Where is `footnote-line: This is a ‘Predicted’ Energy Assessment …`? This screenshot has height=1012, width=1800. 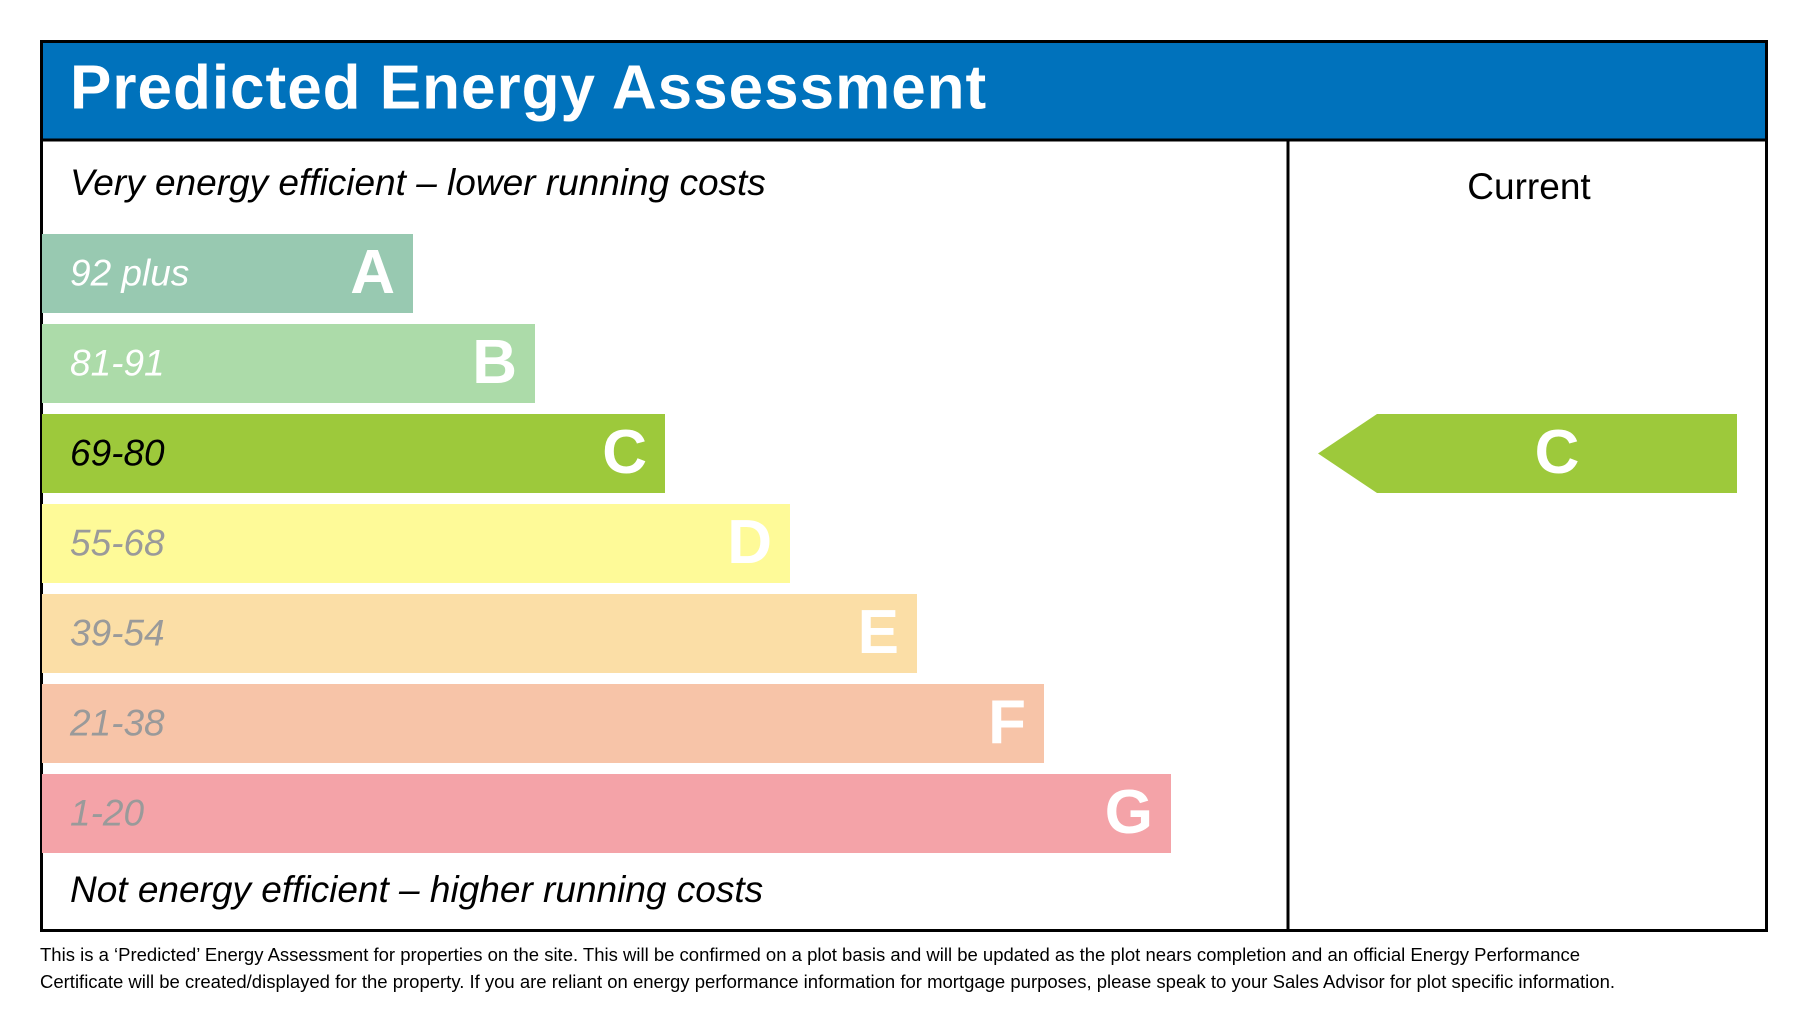
footnote-line: This is a ‘Predicted’ Energy Assessment … is located at coordinates (810, 954).